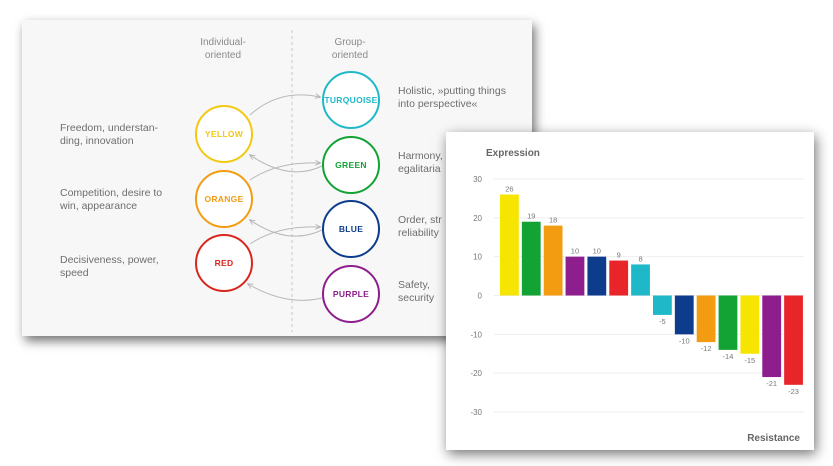  I want to click on data-label: 19, so click(531, 216).